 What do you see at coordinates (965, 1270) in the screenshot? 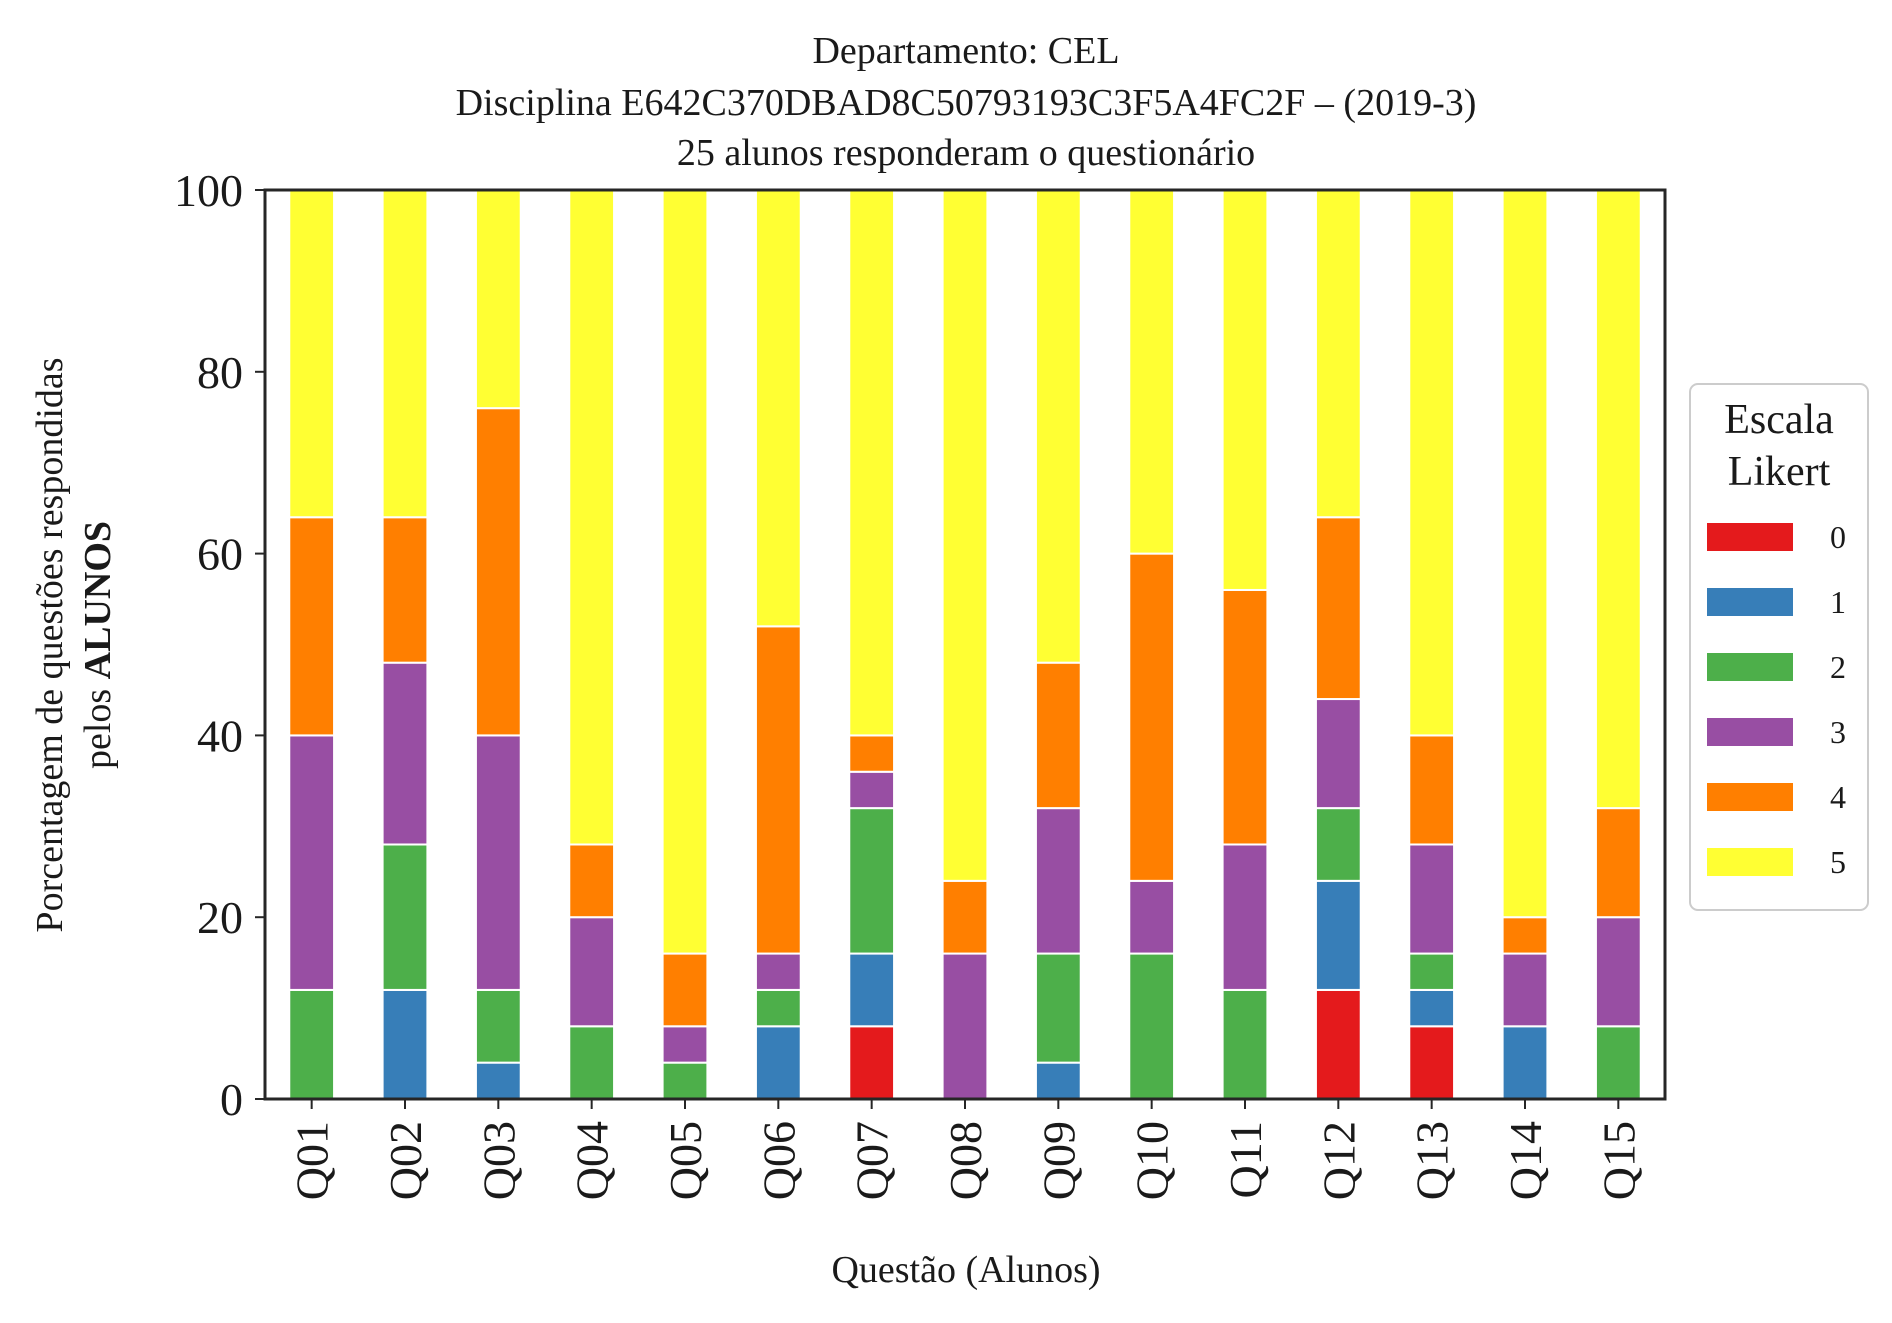
I see `x-axis-label: Questão (Alunos)` at bounding box center [965, 1270].